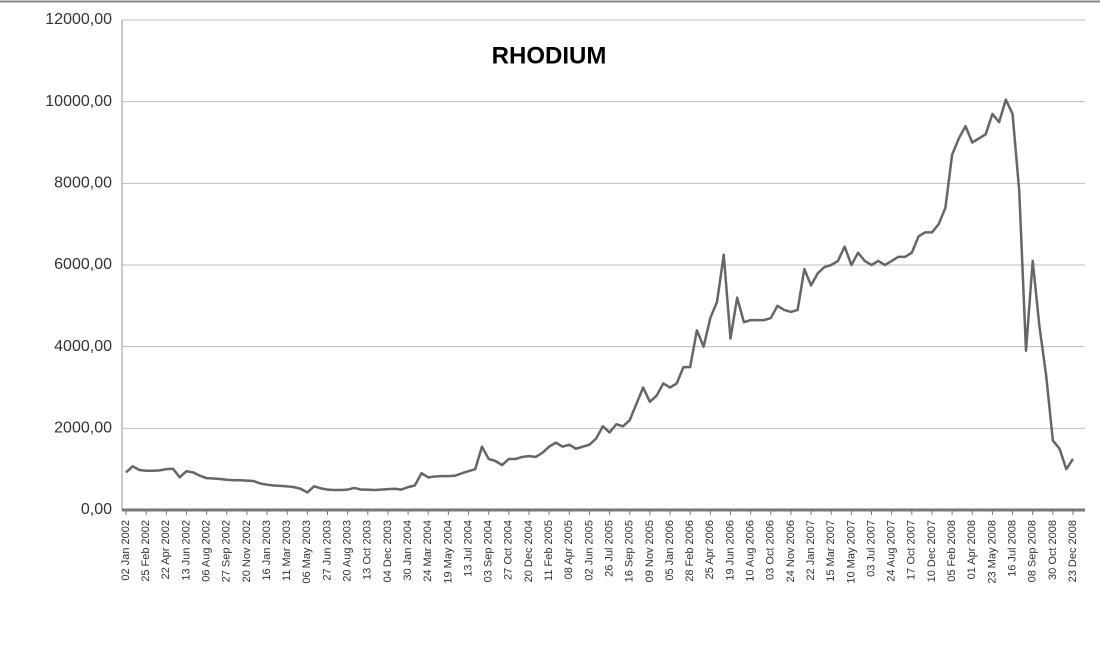 The image size is (1100, 655). What do you see at coordinates (609, 548) in the screenshot?
I see `x-tick-label: 26 Jul 2005` at bounding box center [609, 548].